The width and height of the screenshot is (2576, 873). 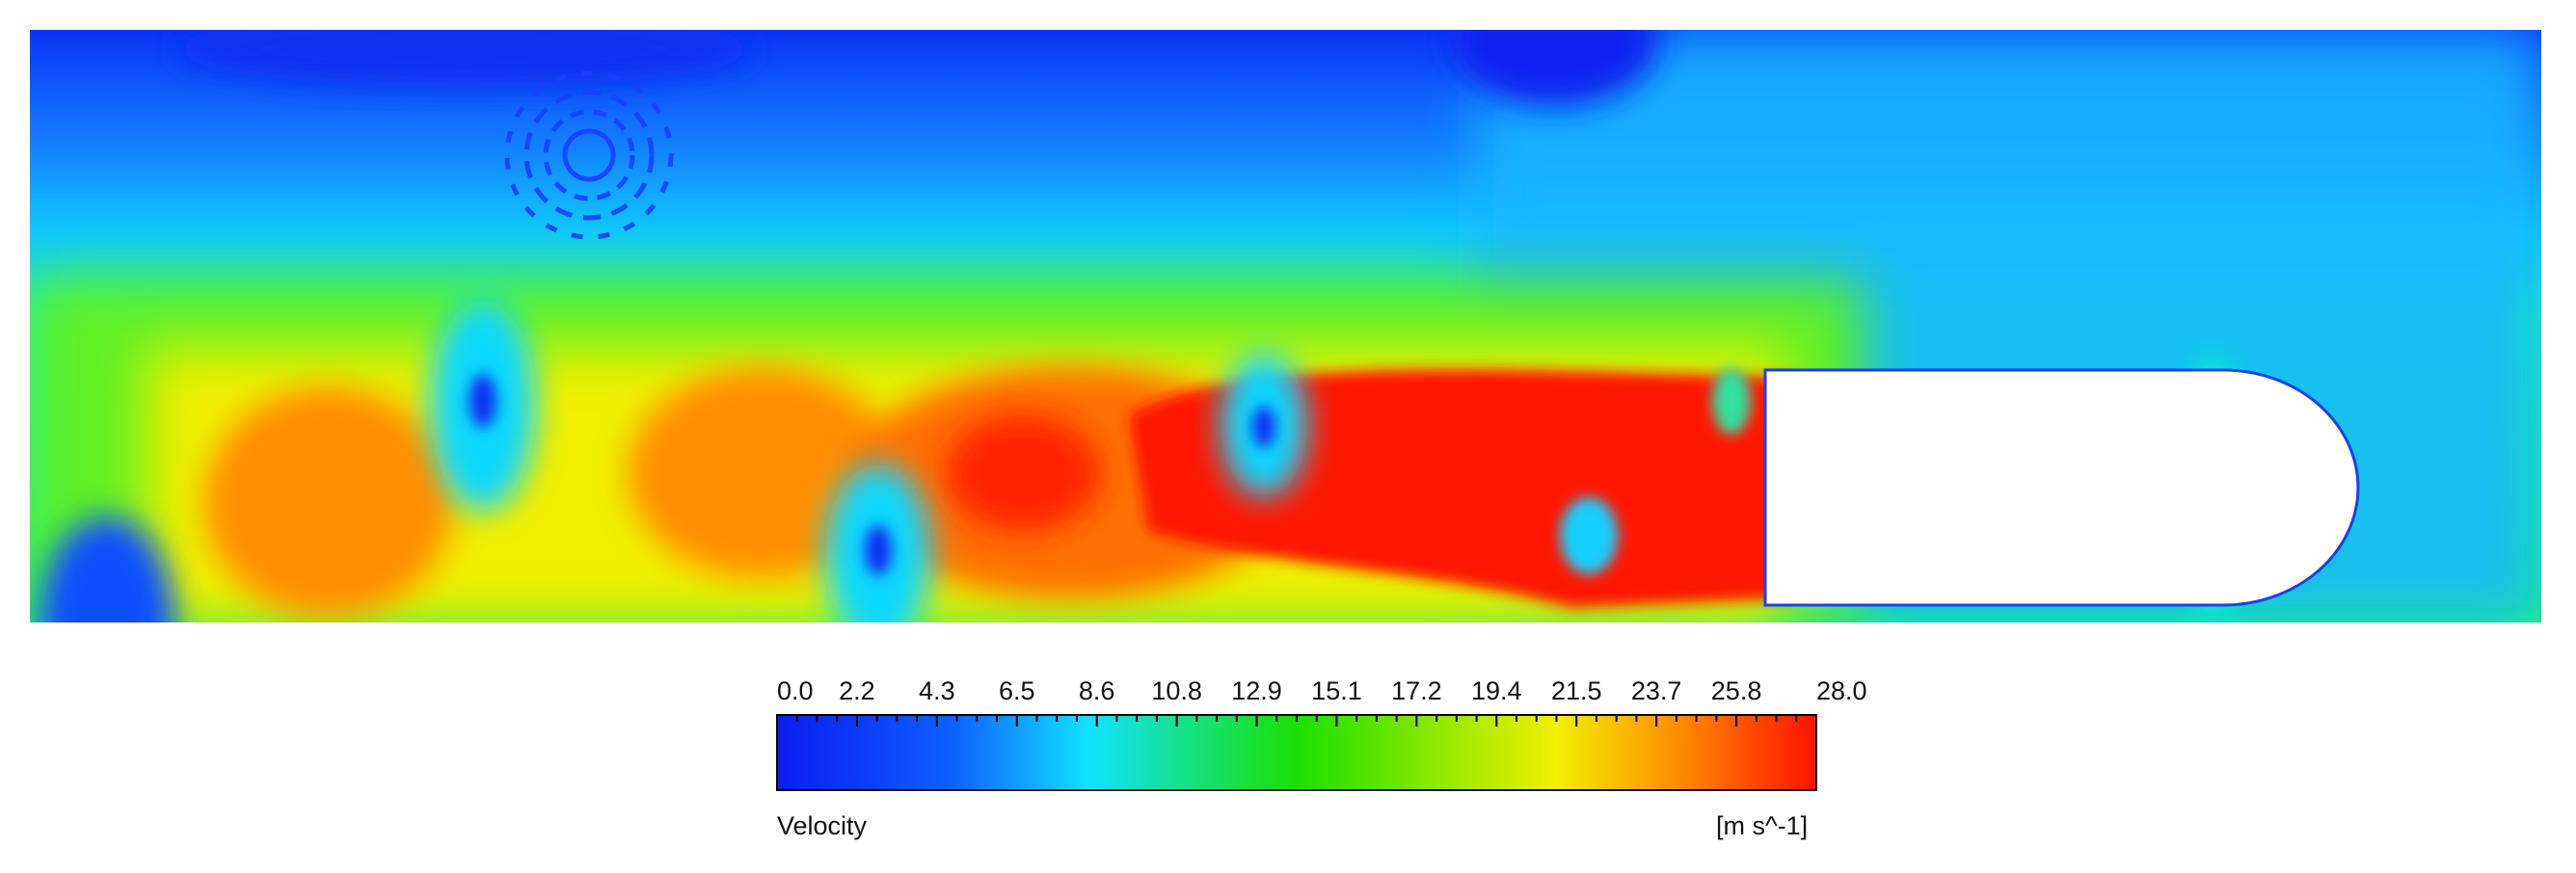 I want to click on colorbar-tick-label: 25.8, so click(x=1737, y=690).